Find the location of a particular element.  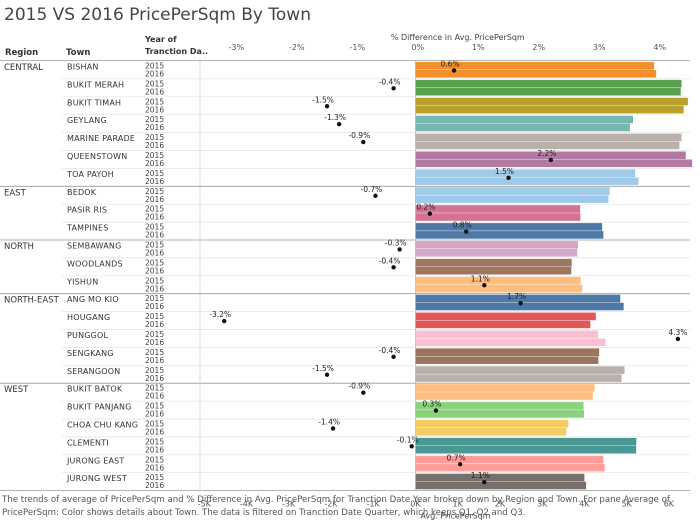

town-label: CLEMENTI is located at coordinates (88, 442).